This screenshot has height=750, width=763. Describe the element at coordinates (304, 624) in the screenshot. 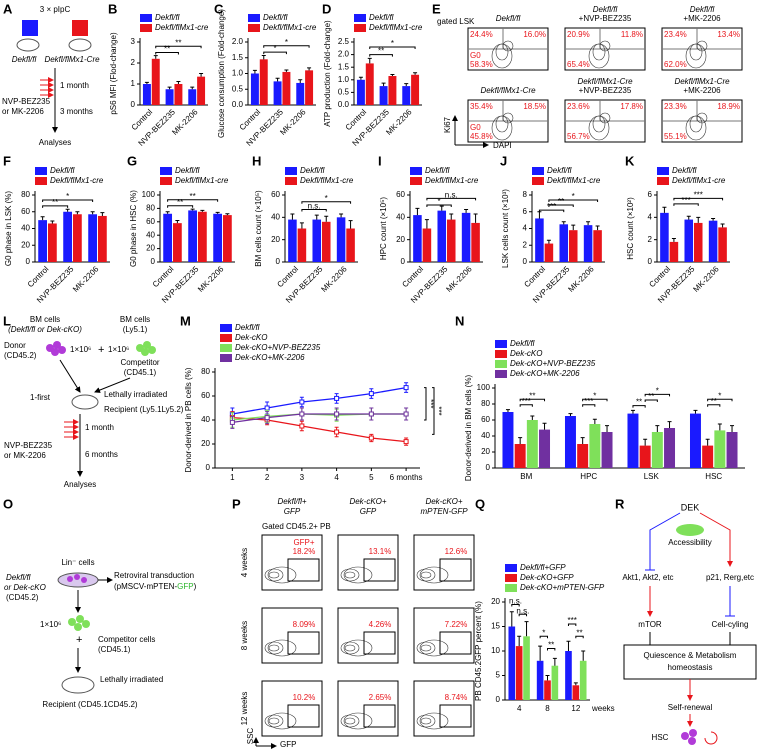

I see `gate-value: 8.09%` at that location.